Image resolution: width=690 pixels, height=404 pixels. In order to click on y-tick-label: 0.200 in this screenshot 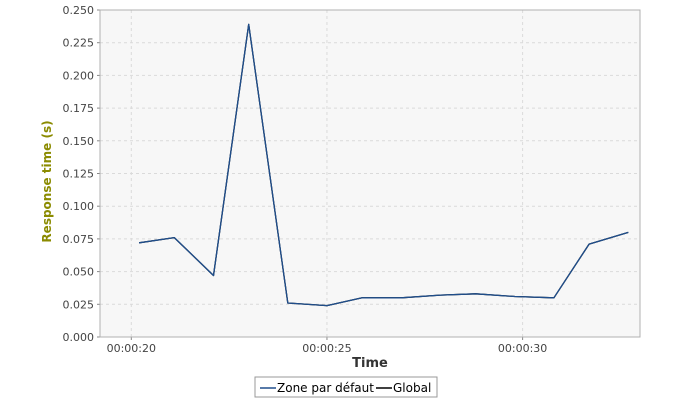, I will do `click(79, 75)`.